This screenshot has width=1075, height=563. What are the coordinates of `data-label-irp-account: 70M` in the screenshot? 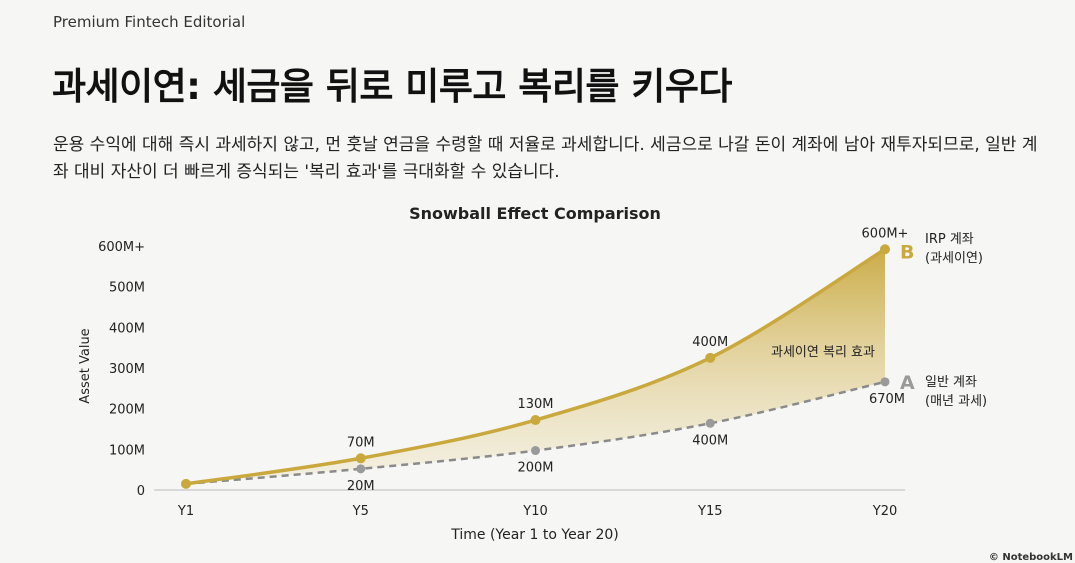 It's located at (361, 442).